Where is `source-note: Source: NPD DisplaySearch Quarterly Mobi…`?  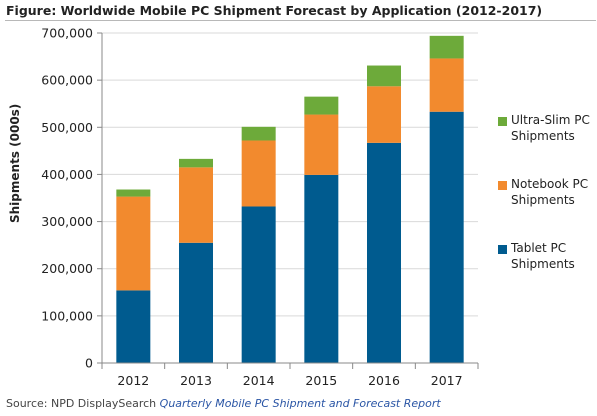 source-note: Source: NPD DisplaySearch Quarterly Mobi… is located at coordinates (223, 403).